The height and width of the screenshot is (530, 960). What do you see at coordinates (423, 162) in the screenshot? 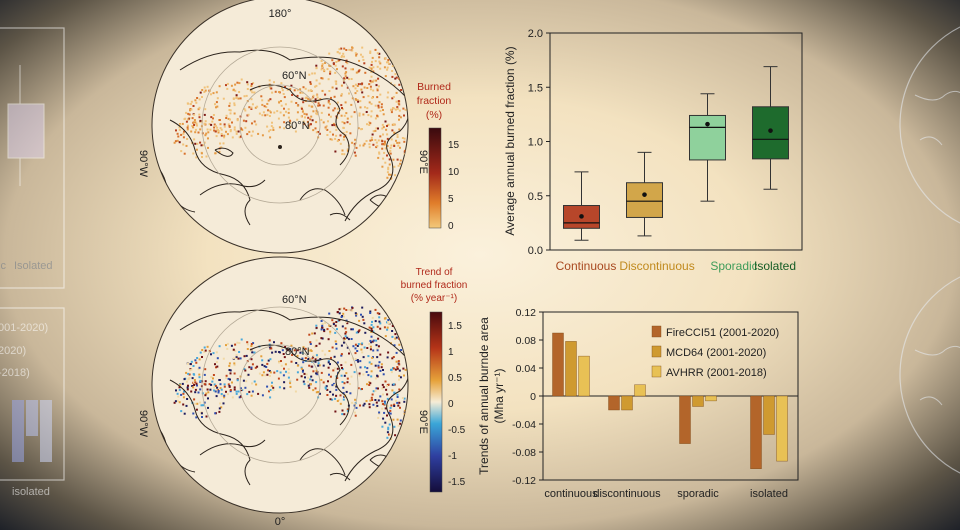
I see `lon-label-90e: 90°E` at bounding box center [423, 162].